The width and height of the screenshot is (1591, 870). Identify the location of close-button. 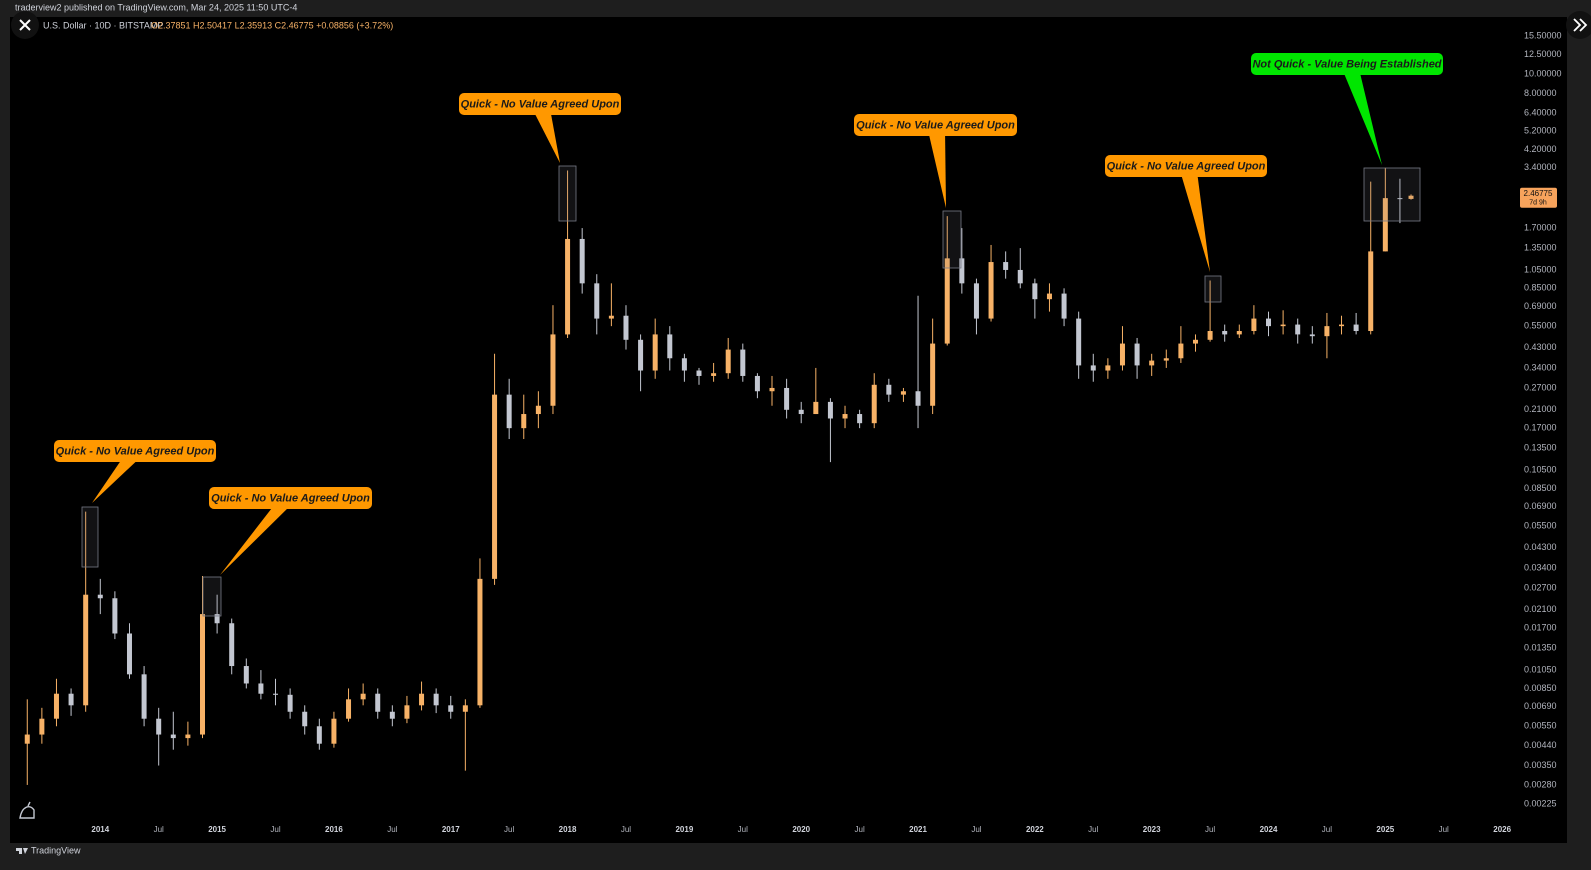
(25, 25).